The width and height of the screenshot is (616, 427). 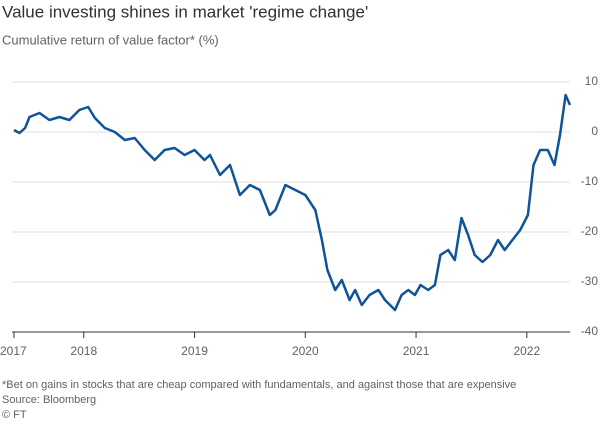 What do you see at coordinates (416, 351) in the screenshot?
I see `x-tick-label: 2021` at bounding box center [416, 351].